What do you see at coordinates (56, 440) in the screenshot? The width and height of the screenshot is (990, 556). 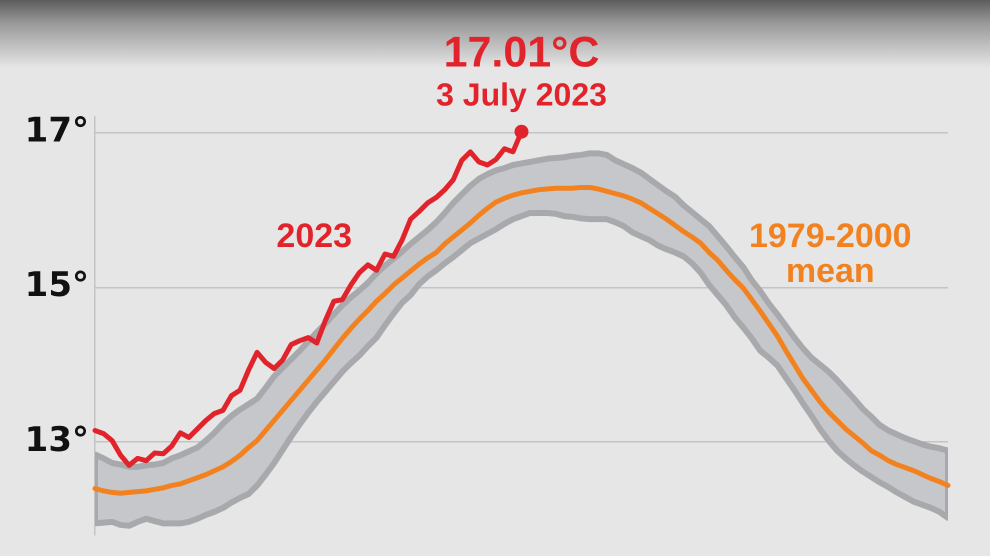 I see `y-tick-label: 13°` at bounding box center [56, 440].